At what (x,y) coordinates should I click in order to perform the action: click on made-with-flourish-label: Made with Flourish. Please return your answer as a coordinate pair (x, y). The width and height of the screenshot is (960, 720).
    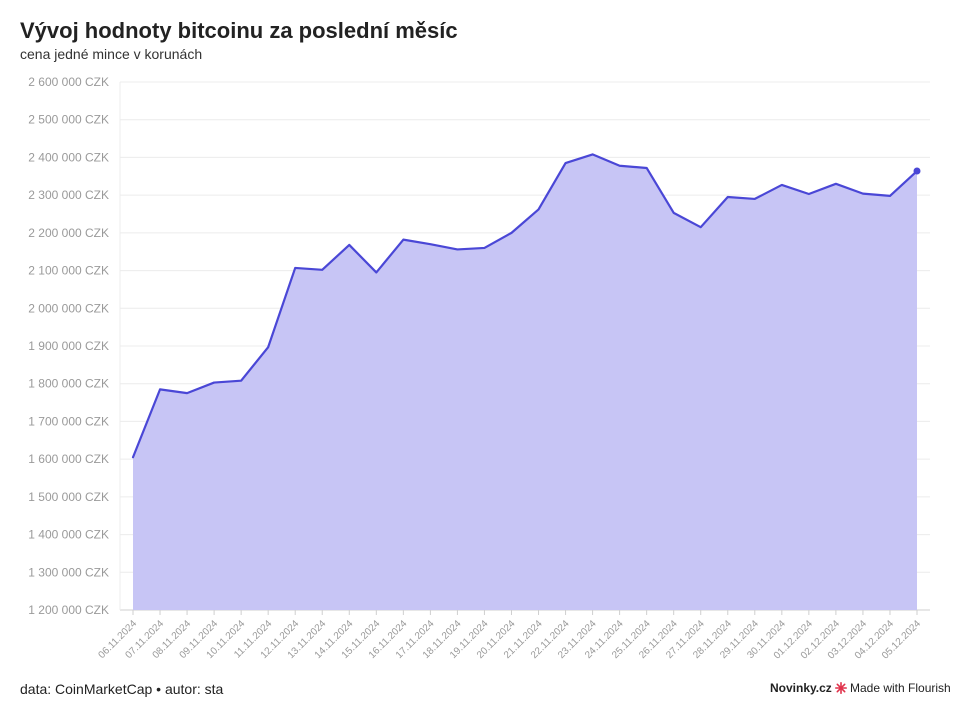
    Looking at the image, I should click on (900, 688).